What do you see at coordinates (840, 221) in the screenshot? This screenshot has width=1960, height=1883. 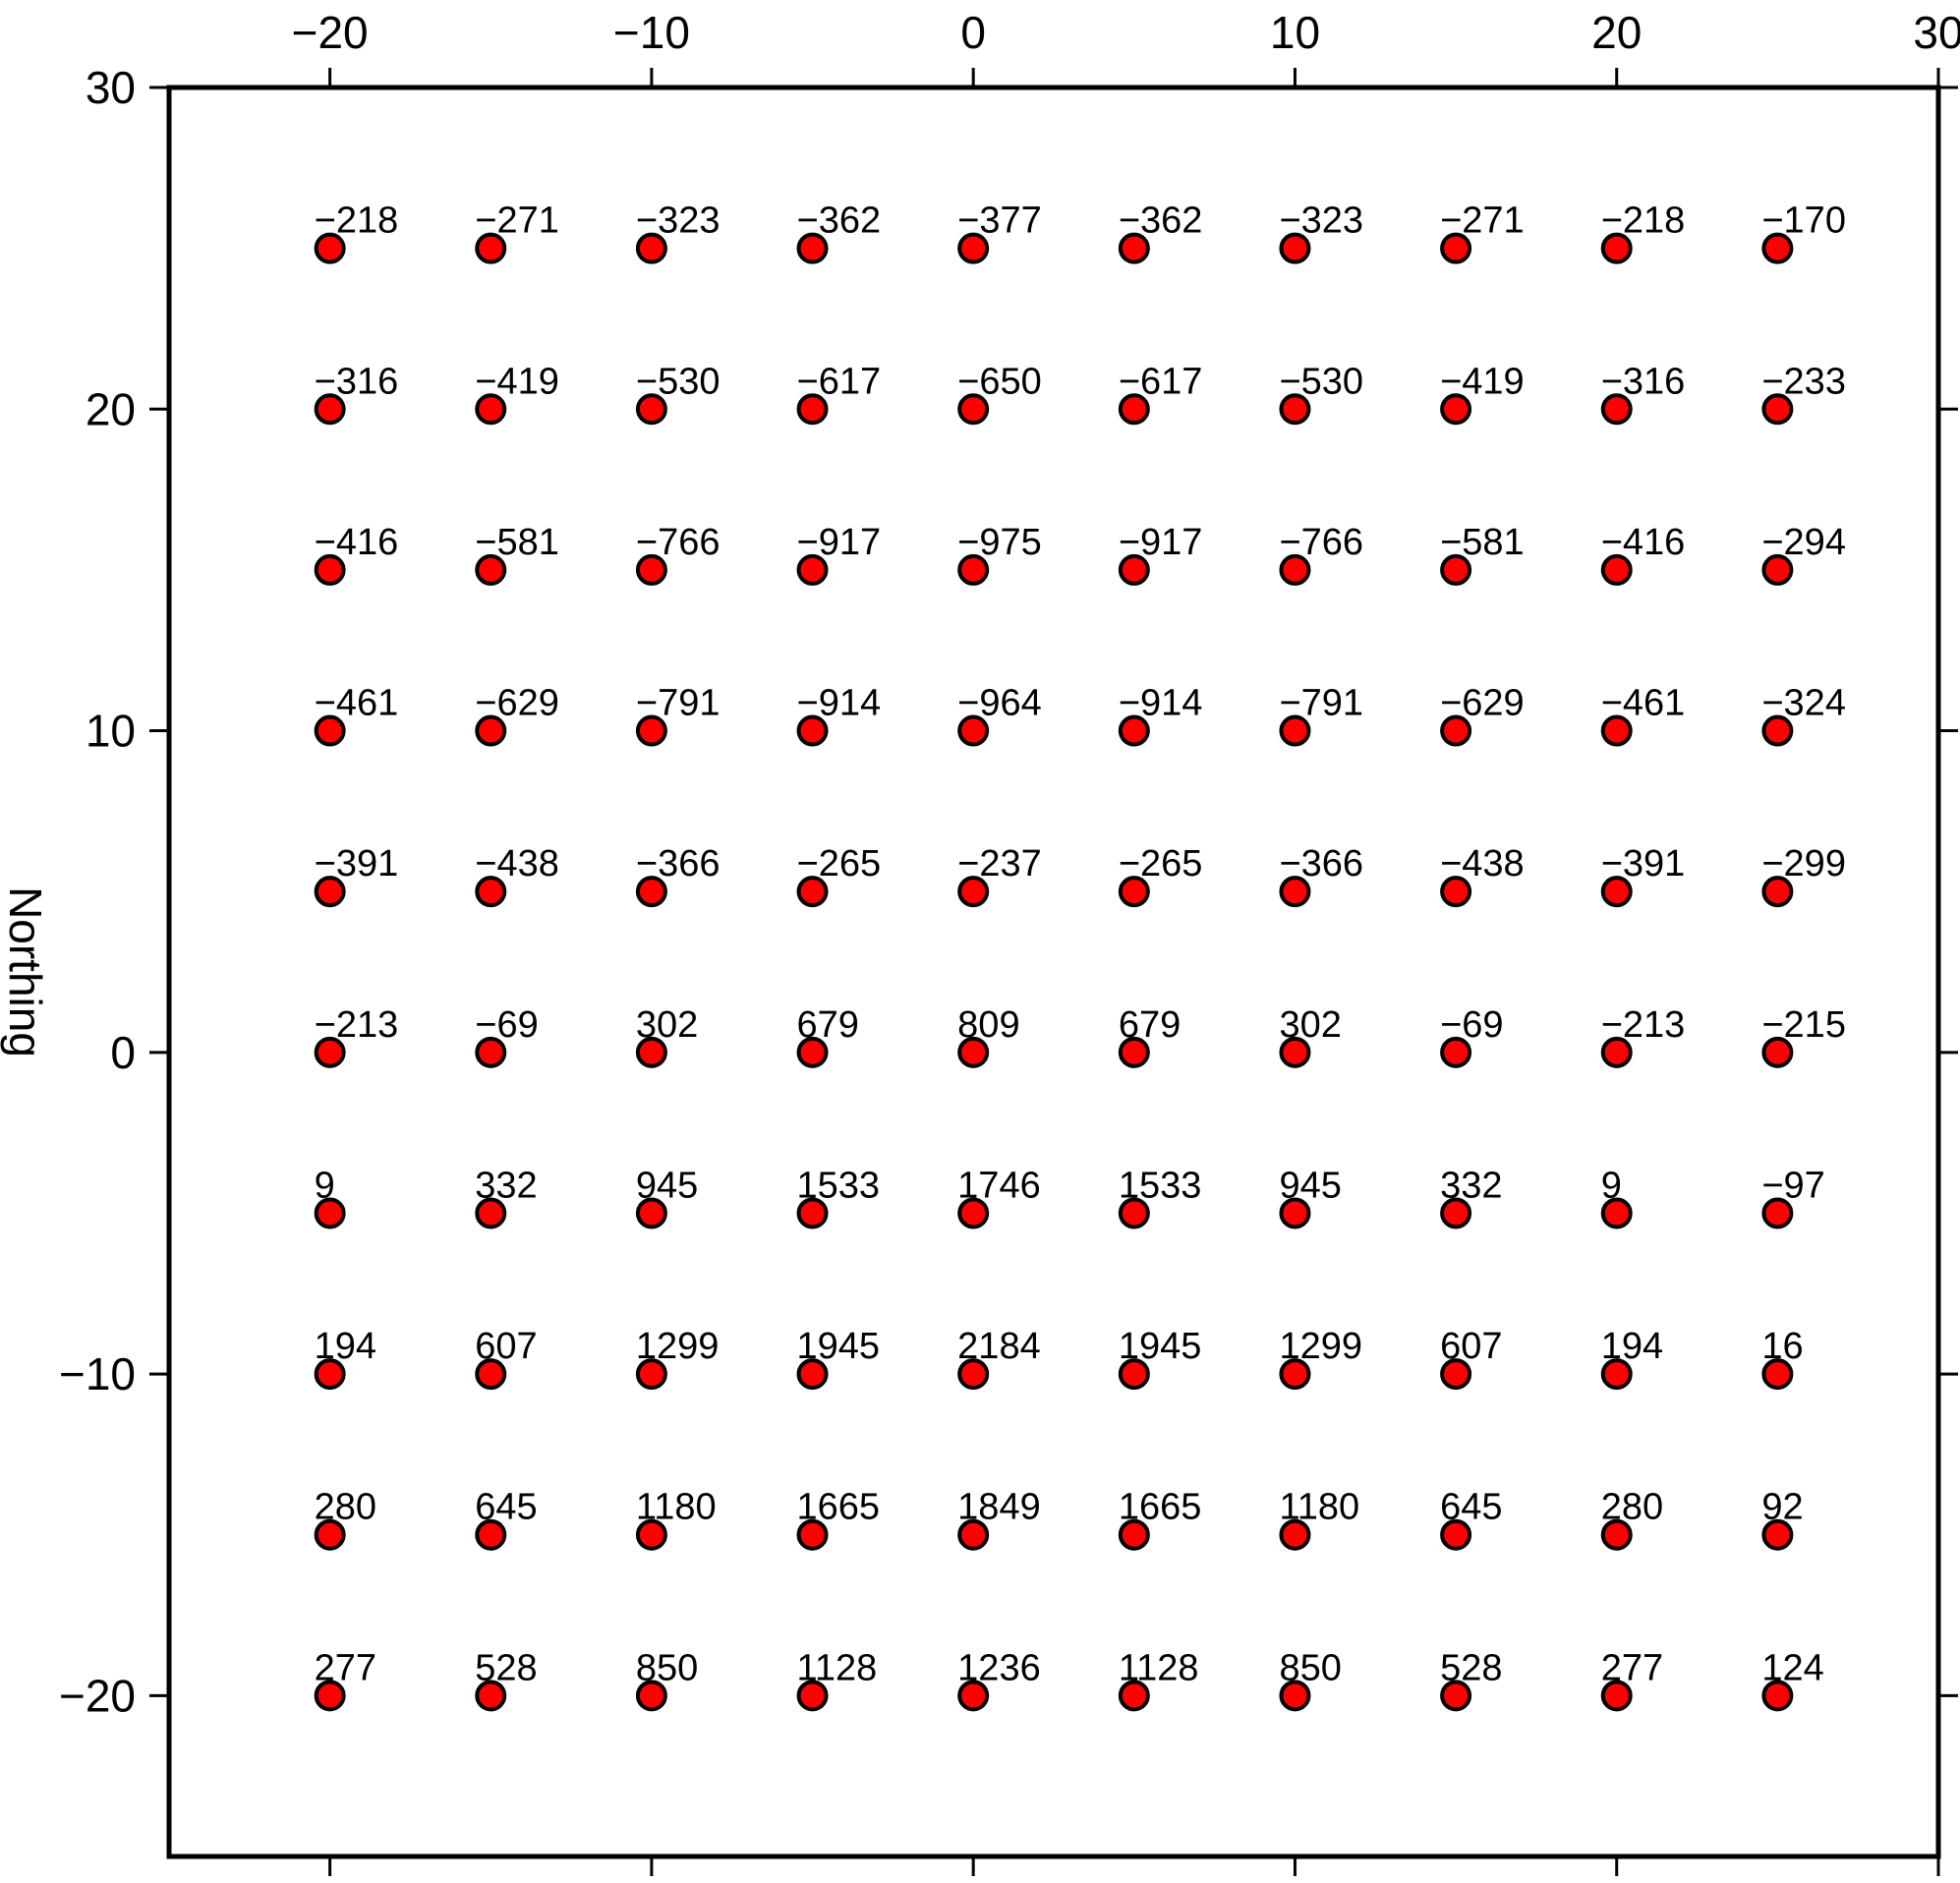 I see `data-label: −362` at bounding box center [840, 221].